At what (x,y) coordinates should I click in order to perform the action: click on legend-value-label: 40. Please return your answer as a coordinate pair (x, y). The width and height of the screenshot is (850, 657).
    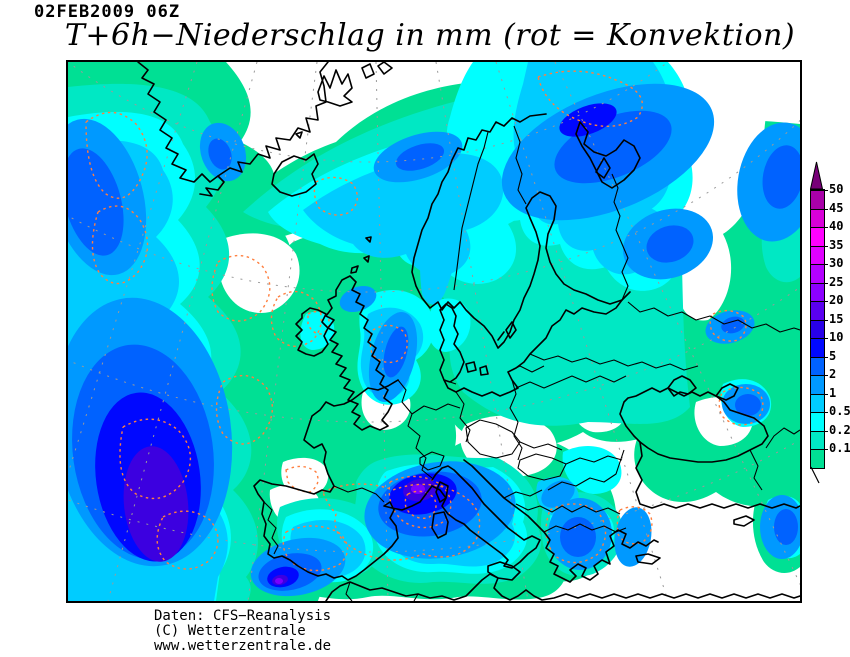
    Looking at the image, I should click on (836, 226).